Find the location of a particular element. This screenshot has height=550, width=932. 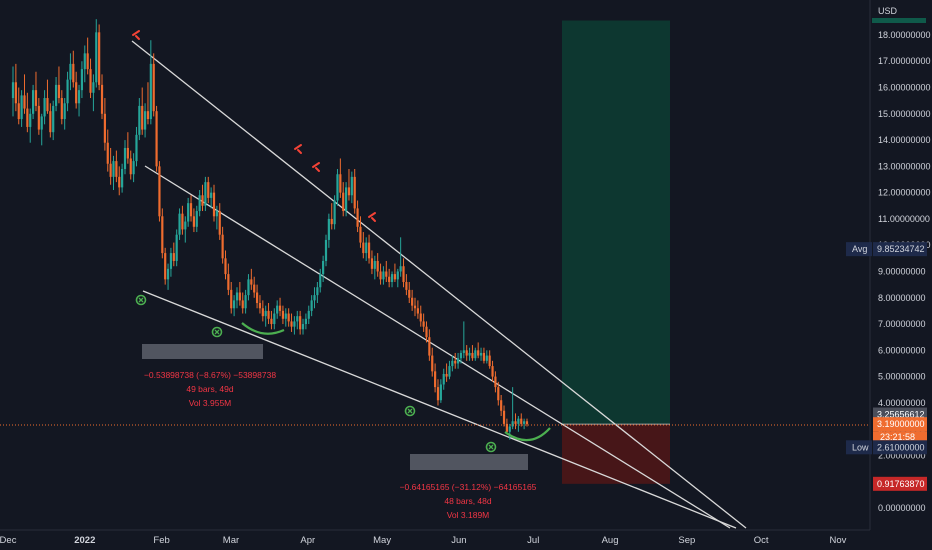

time-tick: Jul is located at coordinates (533, 540).